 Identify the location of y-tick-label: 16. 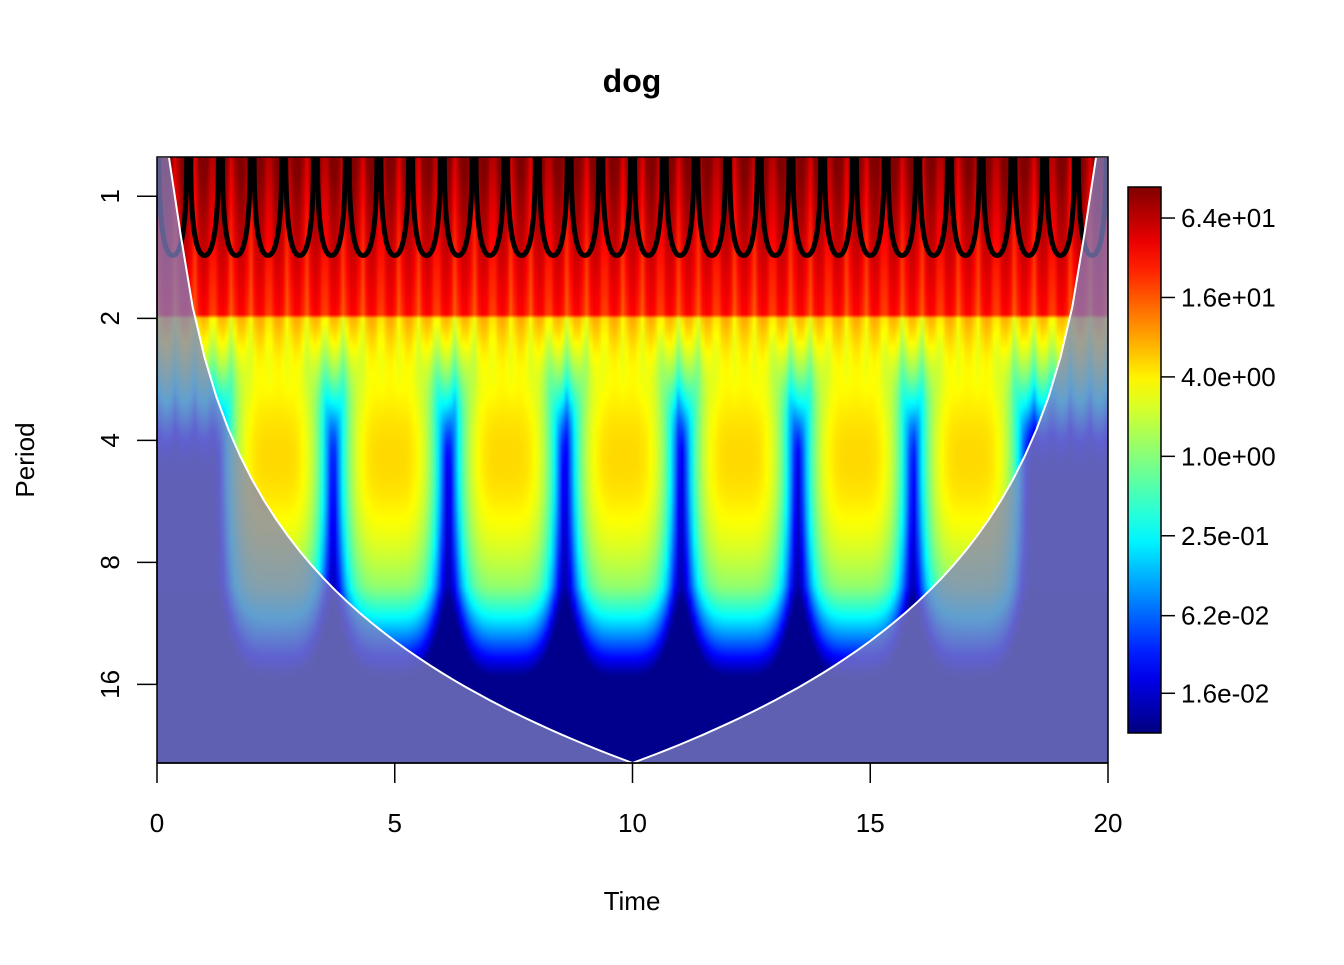
(110, 684).